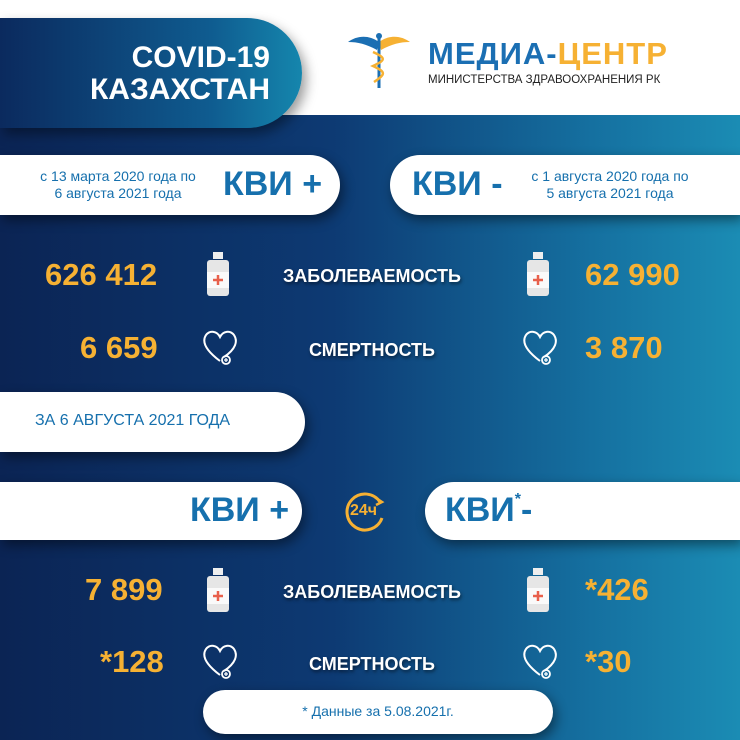 This screenshot has width=740, height=740. Describe the element at coordinates (151, 511) in the screenshot. I see `daily-positive-pill: КВИ +` at that location.